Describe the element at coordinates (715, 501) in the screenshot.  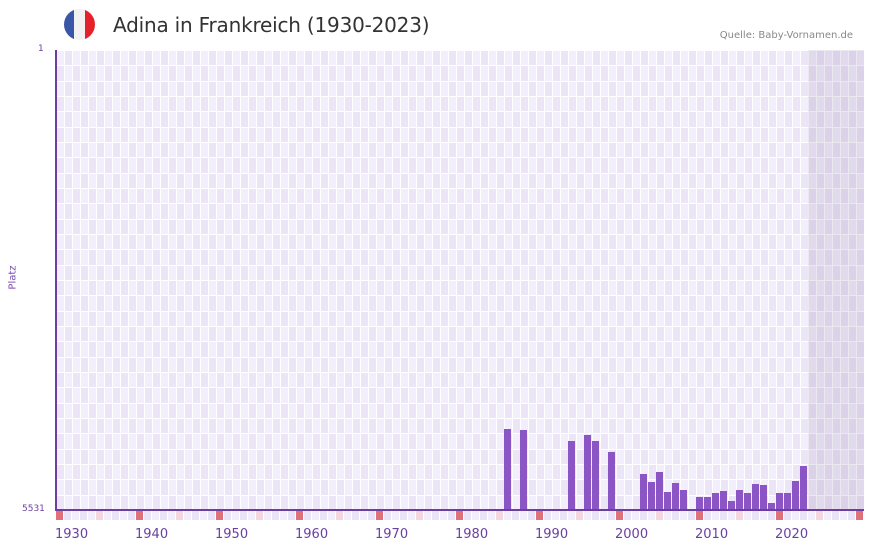
I see `bar-2012` at that location.